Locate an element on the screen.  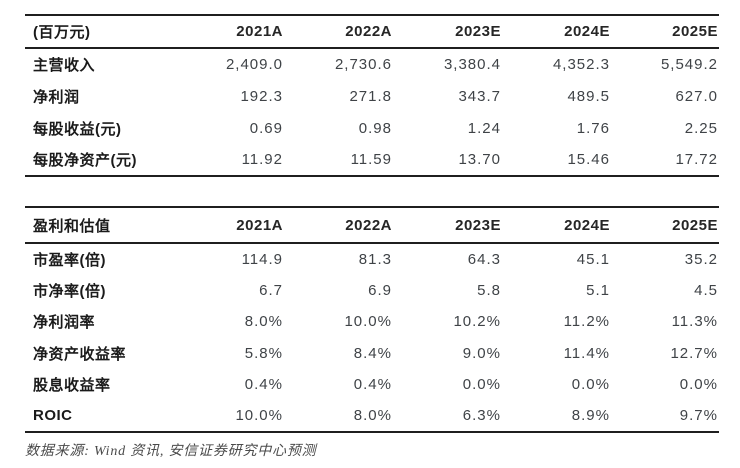
table-row-pe: 市盈率(倍) 114.9 81.3 64.3 45.1 35.2 is located at coordinates (372, 259).